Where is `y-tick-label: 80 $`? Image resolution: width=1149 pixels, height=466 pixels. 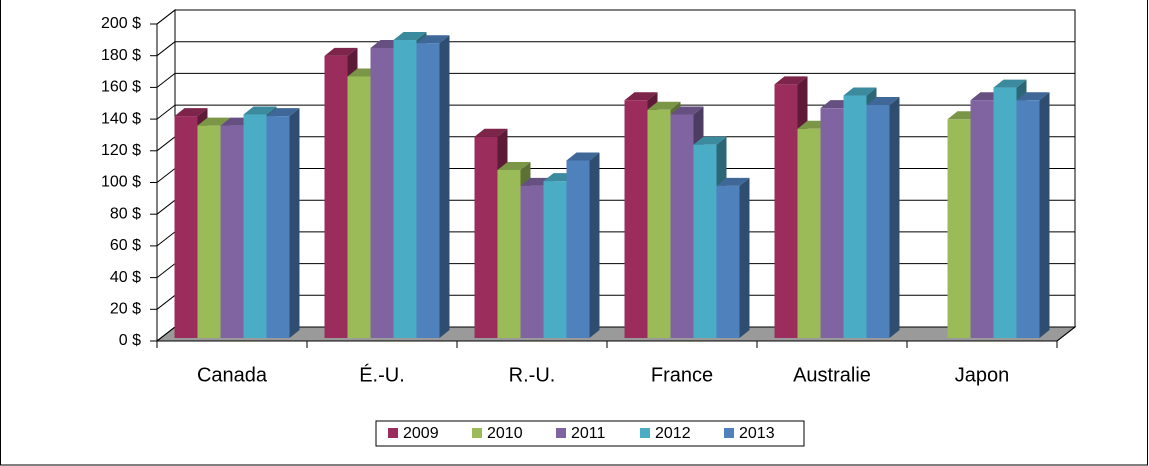 y-tick-label: 80 $ is located at coordinates (125, 213).